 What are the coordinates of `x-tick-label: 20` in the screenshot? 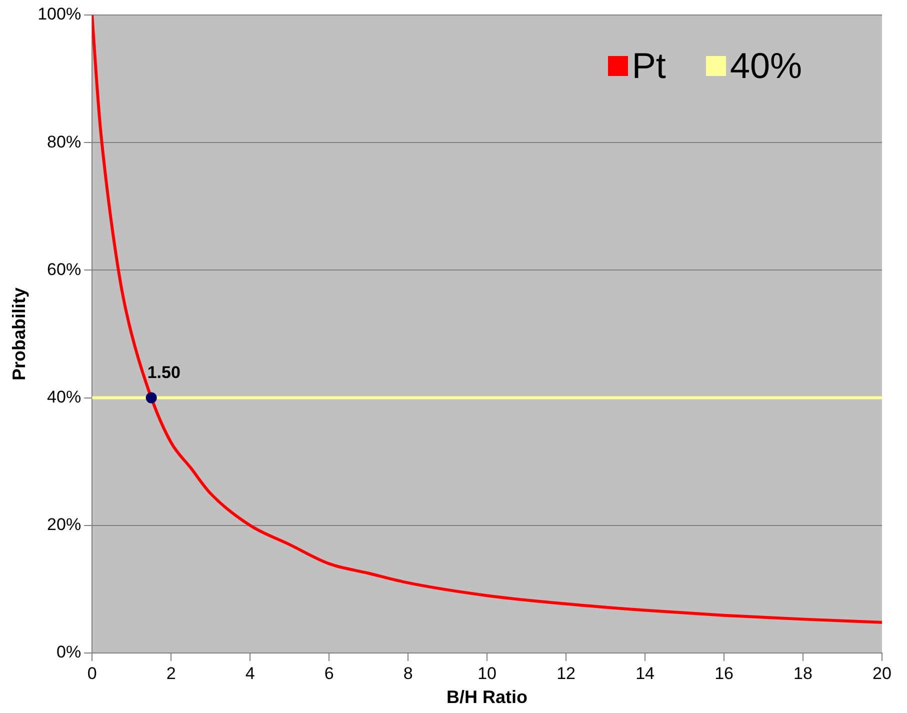 It's located at (882, 673).